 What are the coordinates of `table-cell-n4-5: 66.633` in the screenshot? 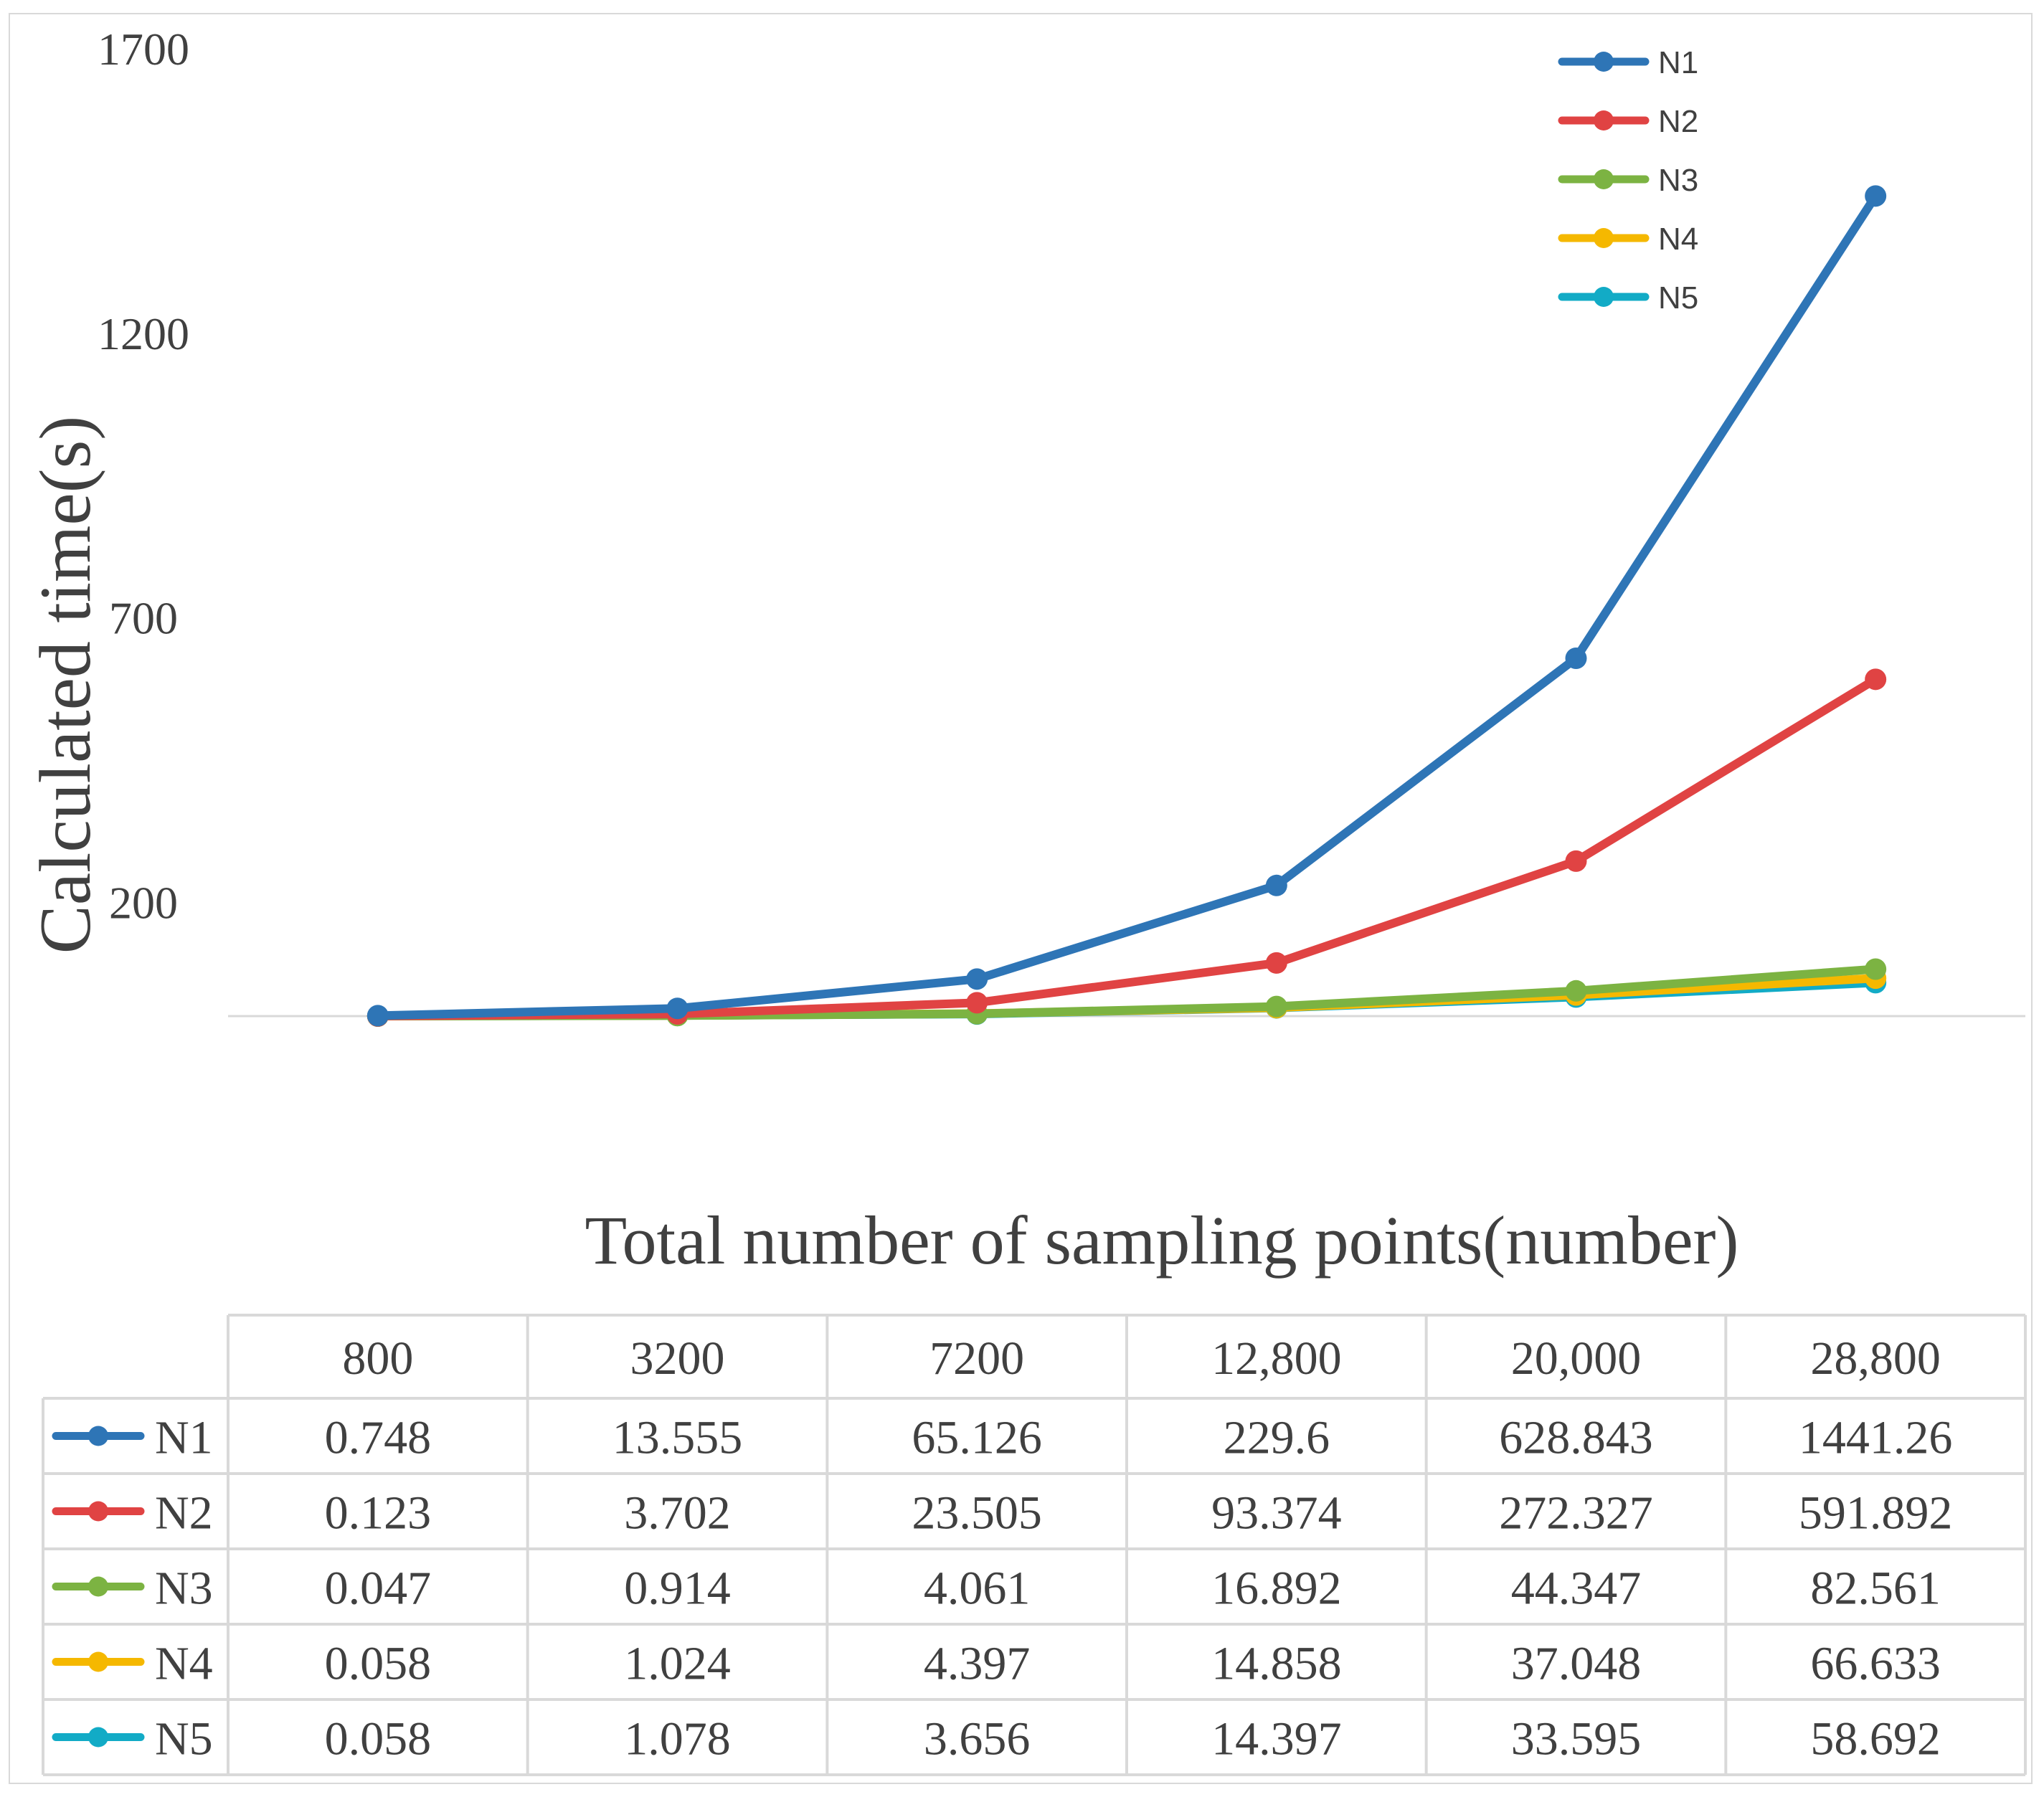 It's located at (1875, 1664).